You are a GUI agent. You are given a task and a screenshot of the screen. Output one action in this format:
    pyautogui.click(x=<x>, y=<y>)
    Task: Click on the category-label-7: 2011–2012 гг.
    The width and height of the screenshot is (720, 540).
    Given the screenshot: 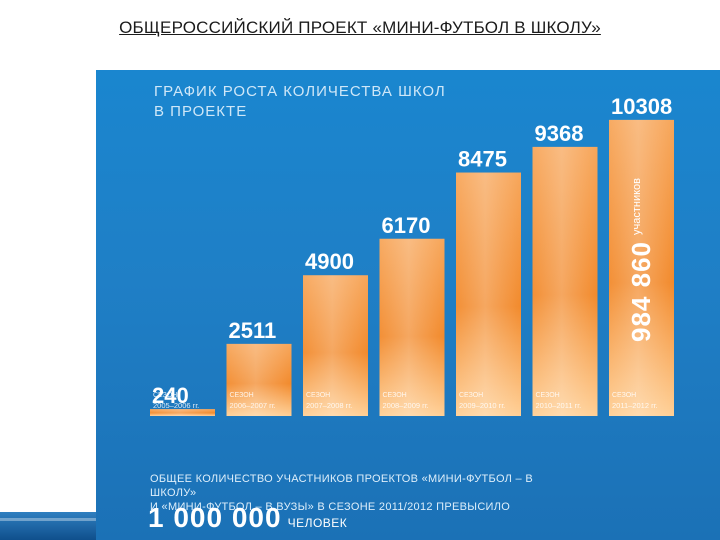 What is the action you would take?
    pyautogui.click(x=635, y=405)
    